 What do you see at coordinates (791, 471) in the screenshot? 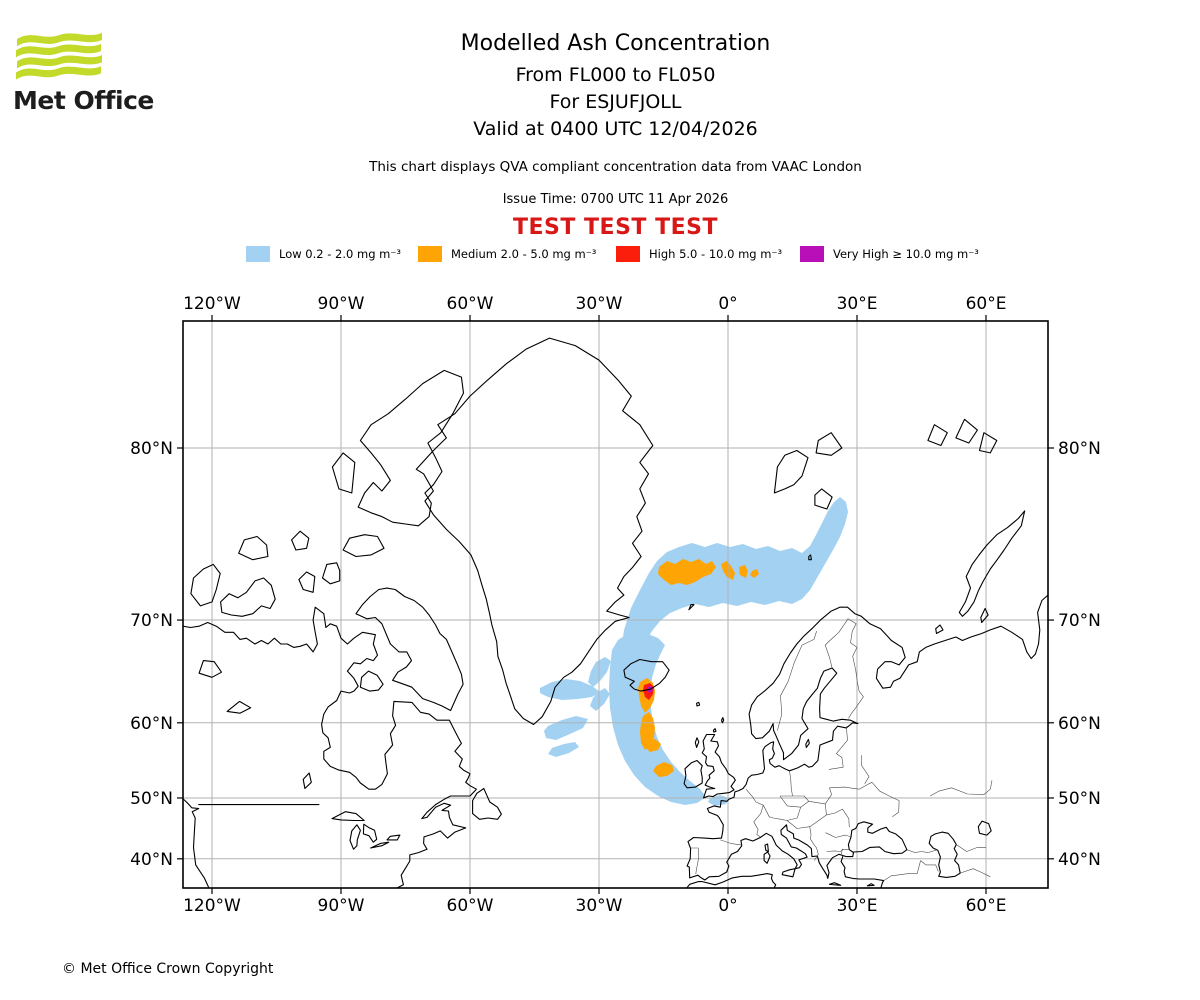
I see `coastline-svalbard-spitsbergen` at bounding box center [791, 471].